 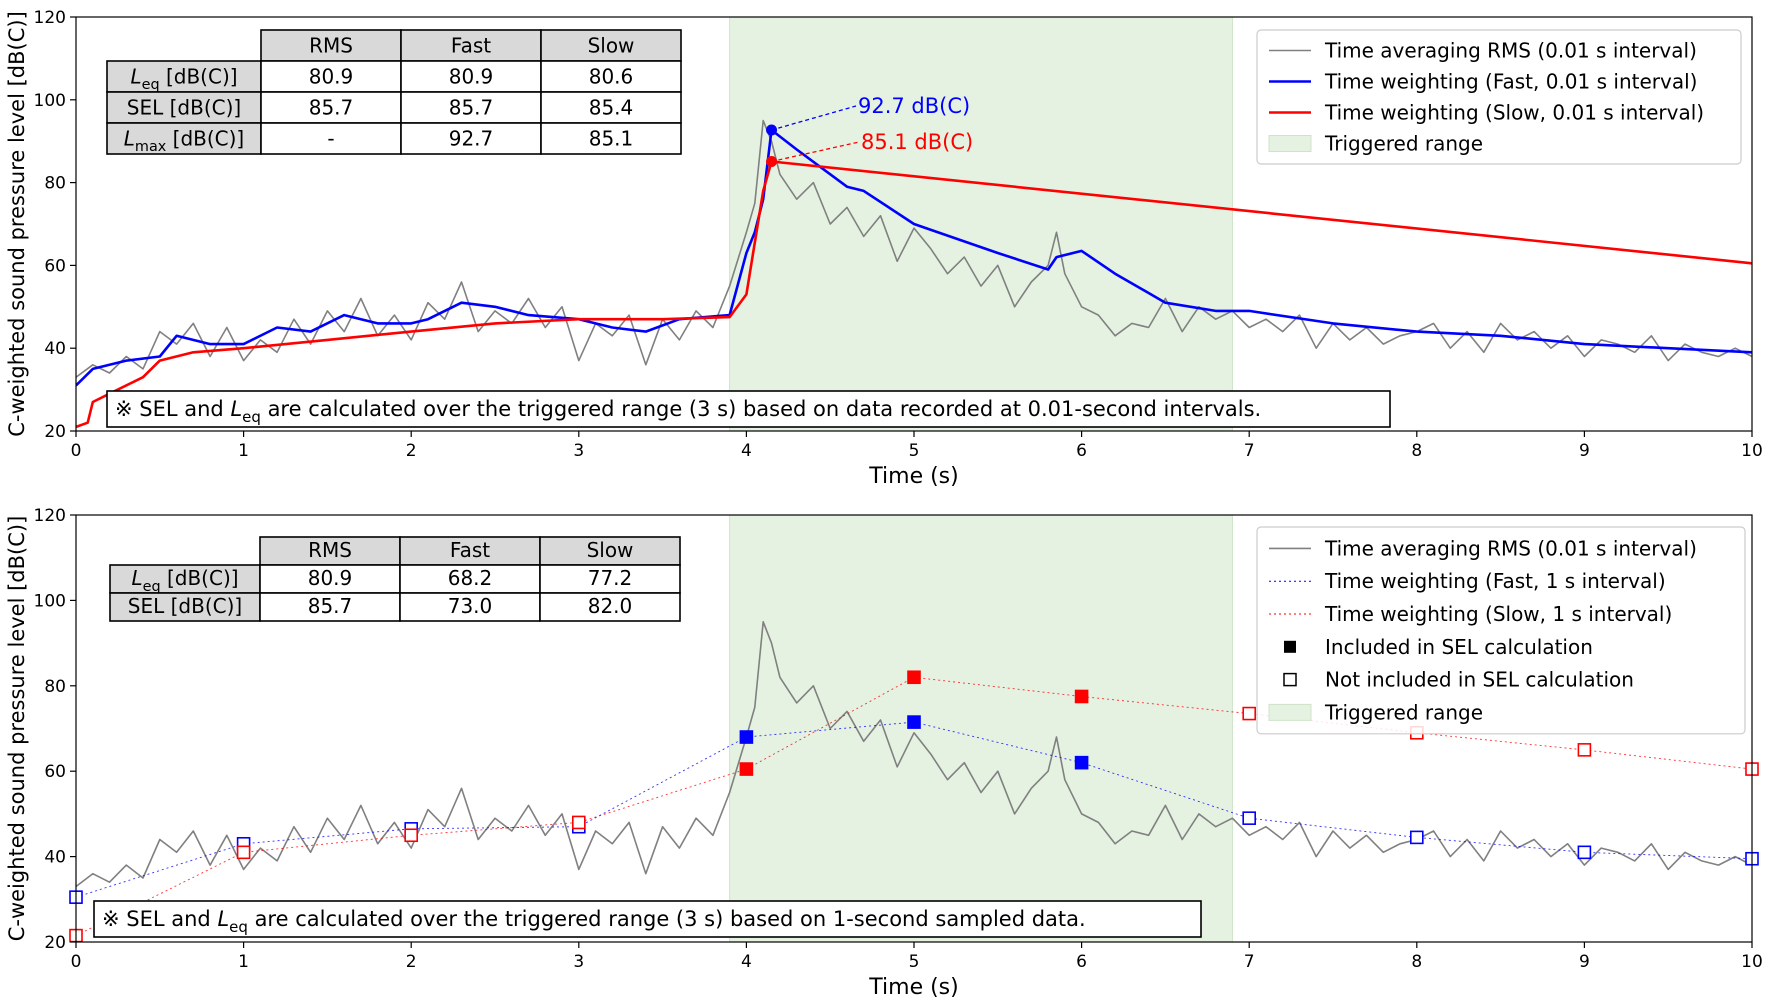 What do you see at coordinates (330, 138) in the screenshot?
I see `table-cell-value: -` at bounding box center [330, 138].